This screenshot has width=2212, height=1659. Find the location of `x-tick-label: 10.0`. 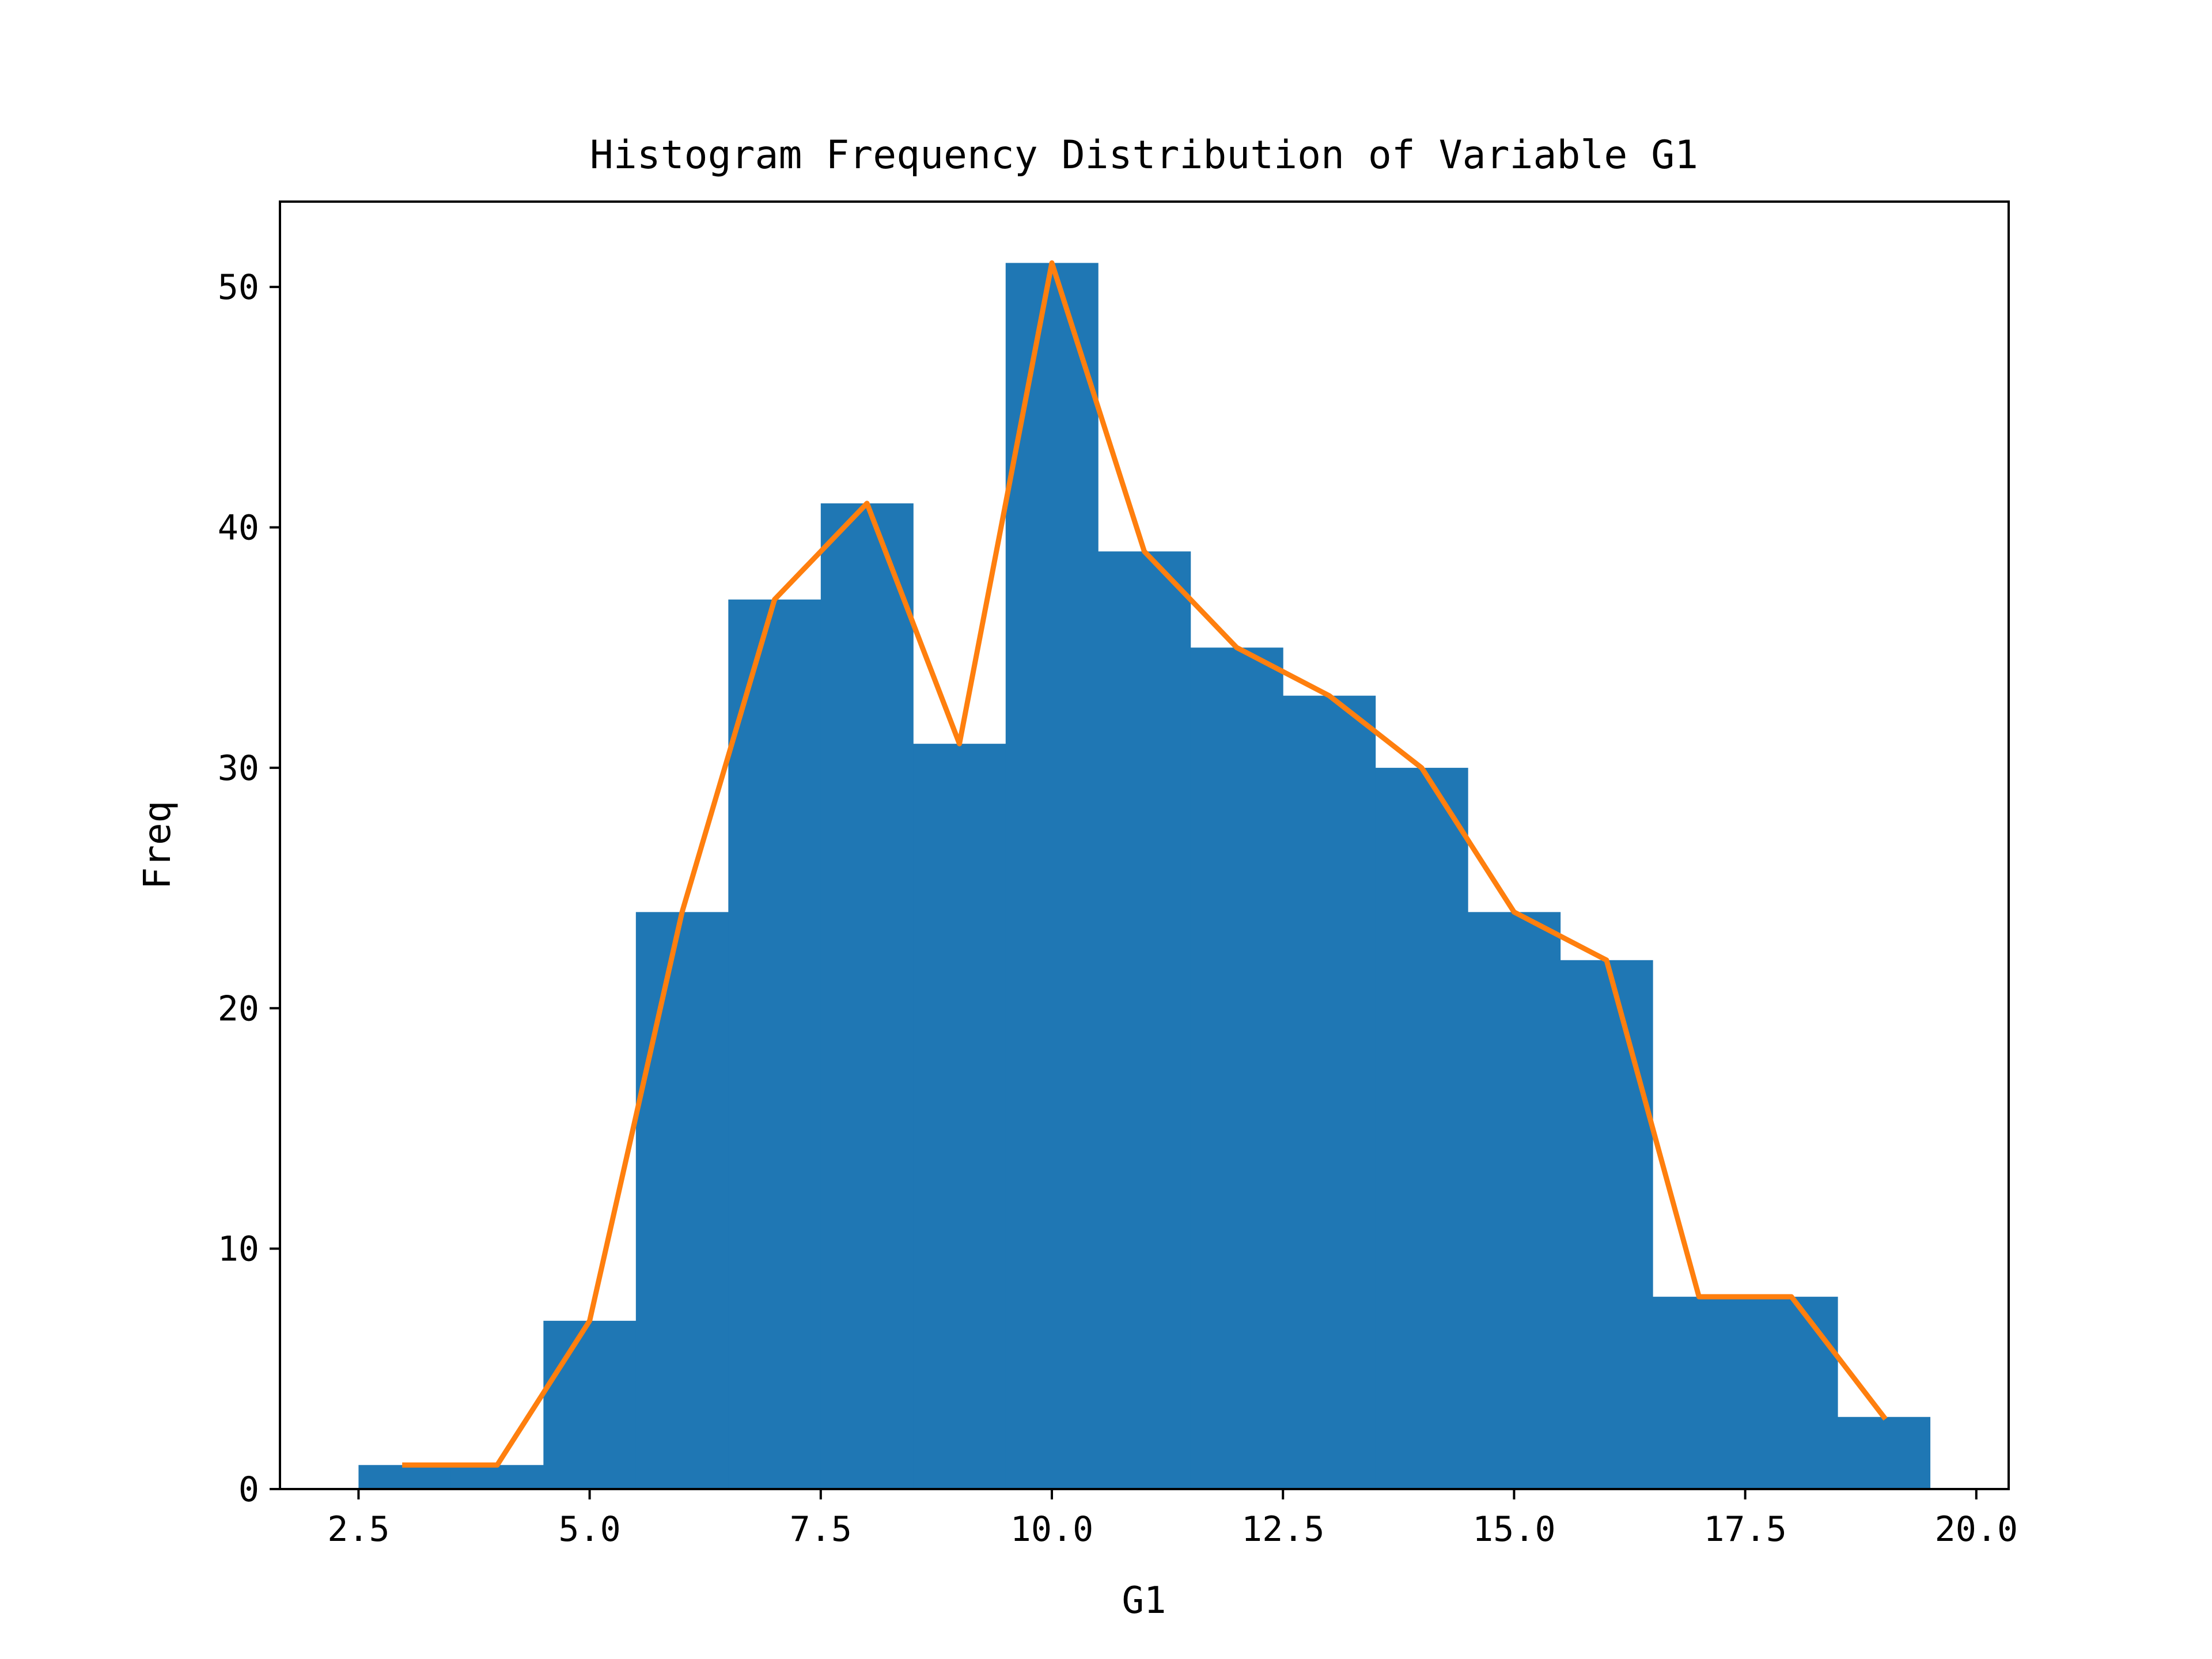

x-tick-label: 10.0 is located at coordinates (1052, 1529).